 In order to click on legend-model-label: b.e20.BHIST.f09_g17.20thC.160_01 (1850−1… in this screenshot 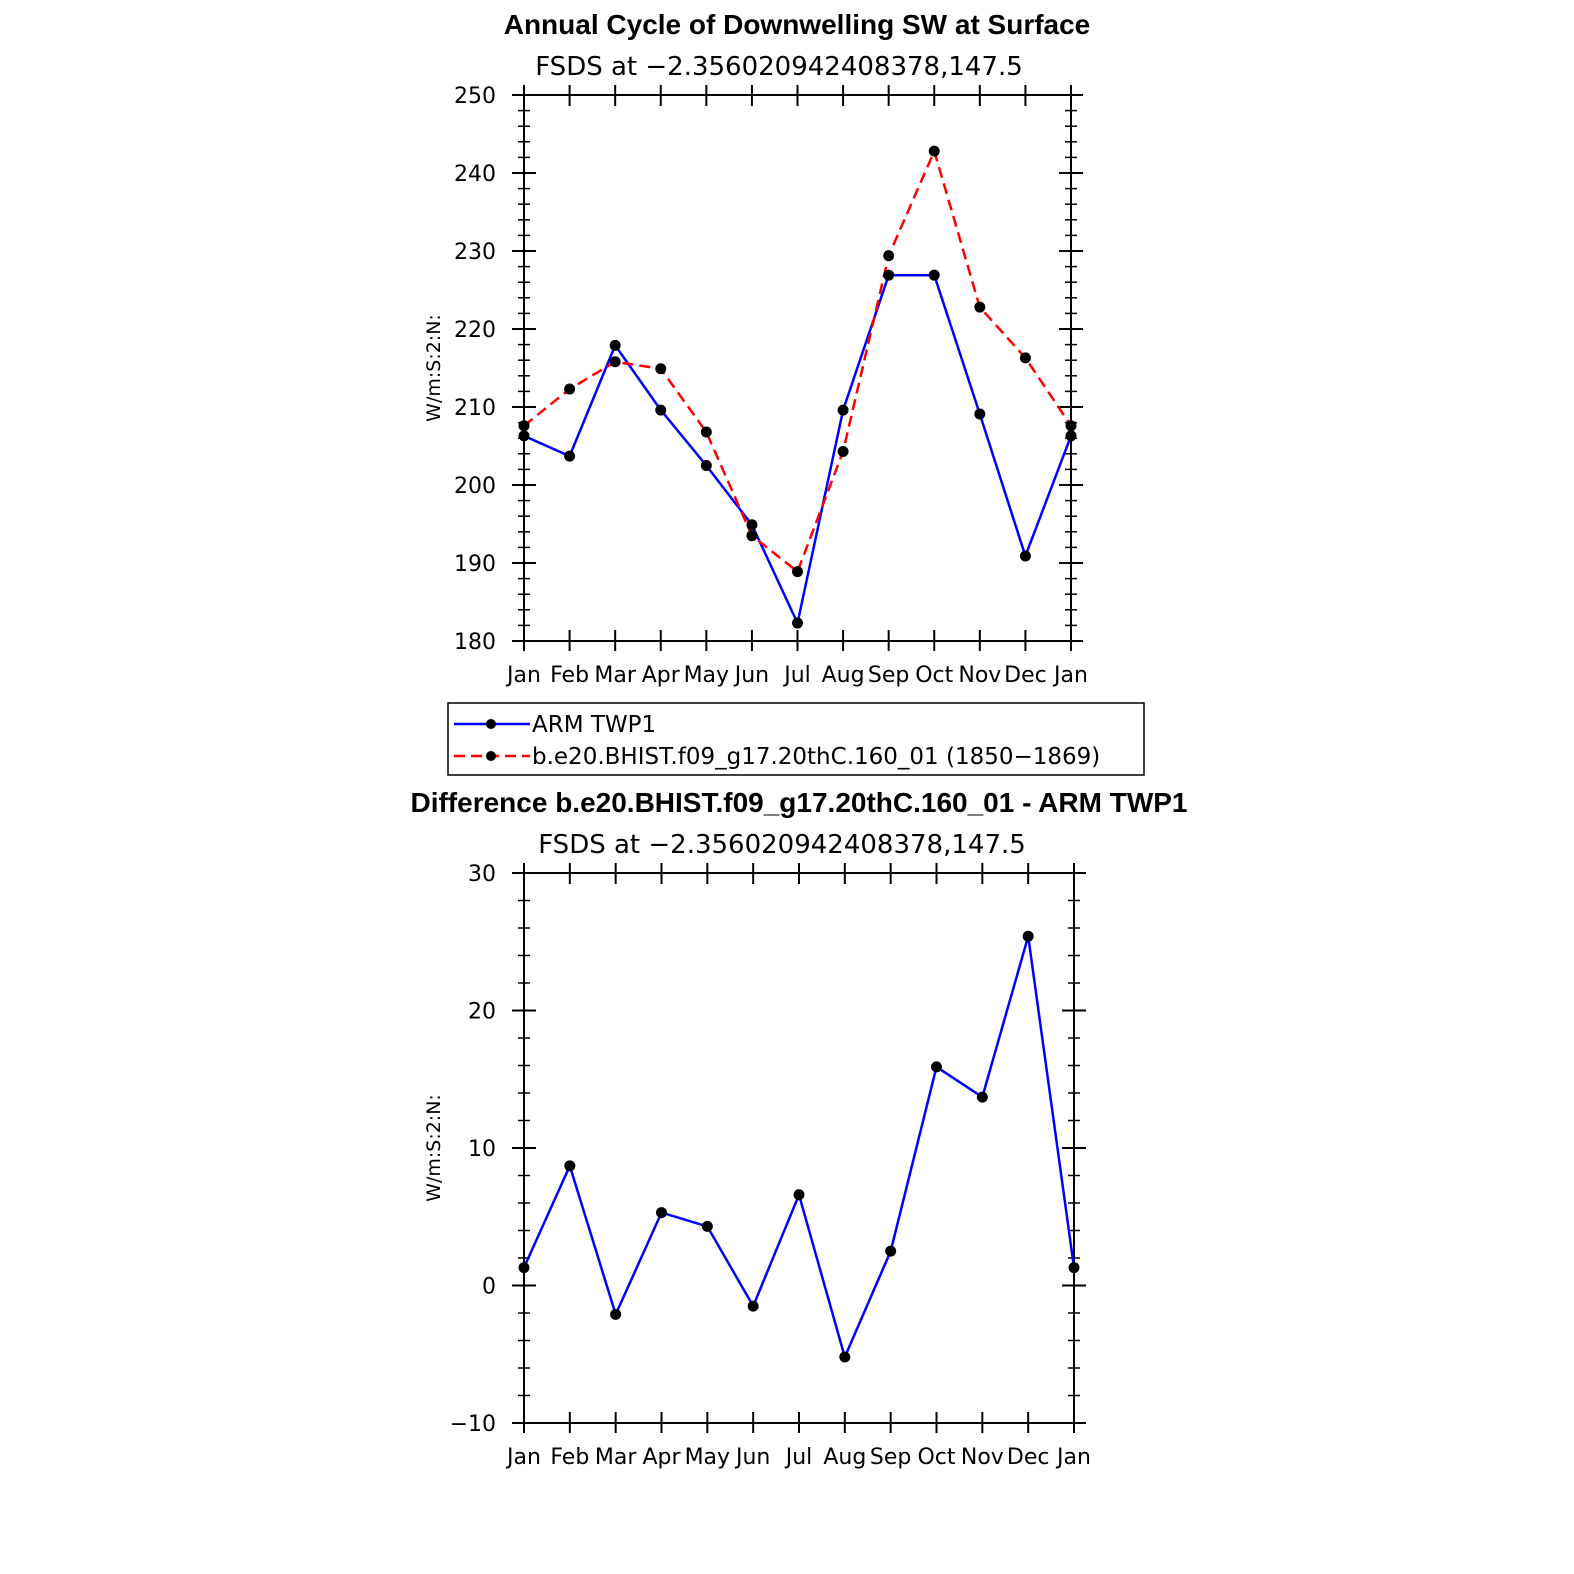, I will do `click(816, 757)`.